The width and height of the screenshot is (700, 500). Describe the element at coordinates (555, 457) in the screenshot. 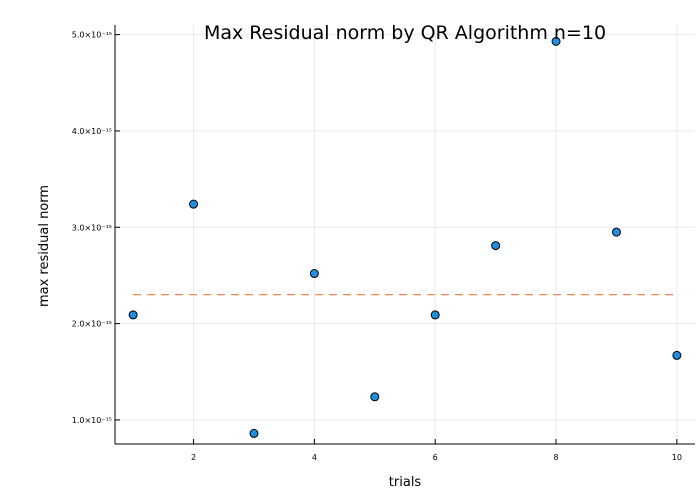

I see `x-tick-label-3: 8` at that location.